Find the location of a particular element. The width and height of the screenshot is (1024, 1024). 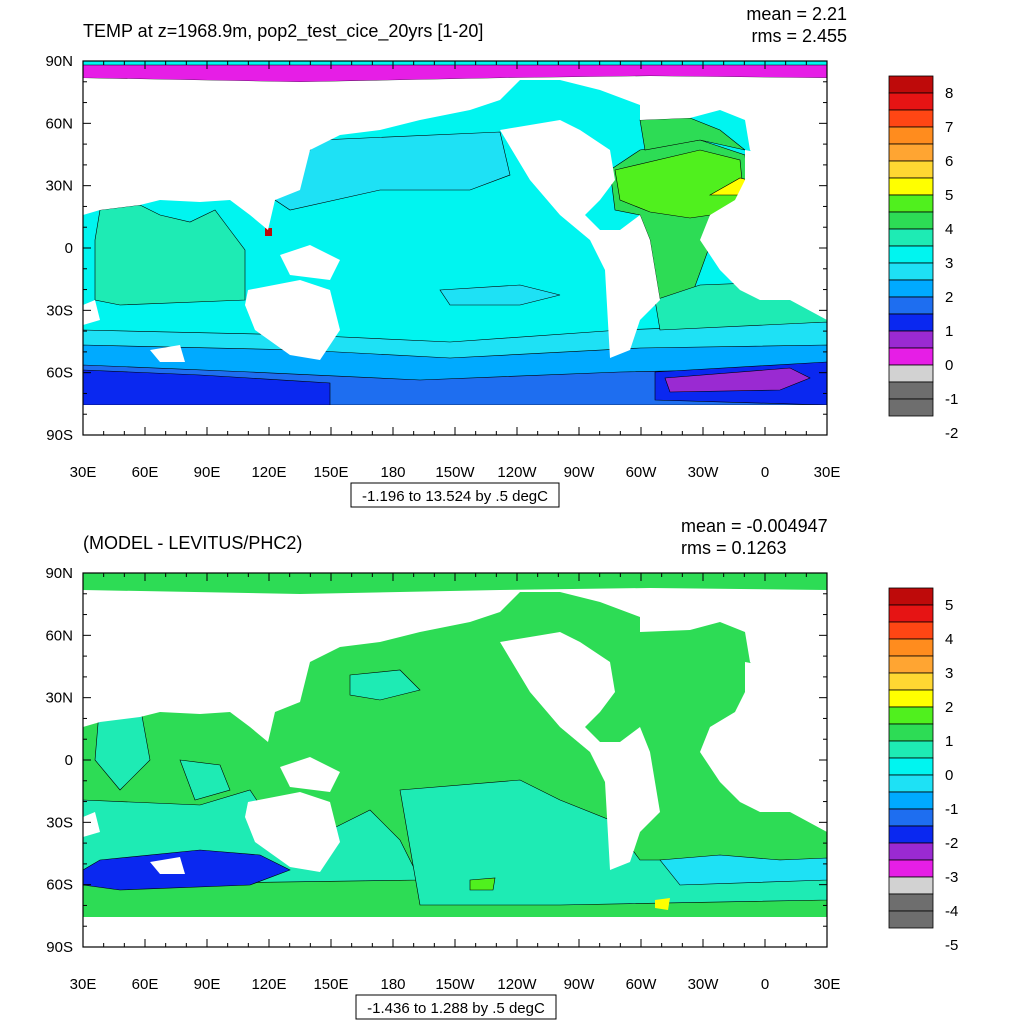

colorbar-label: 8 is located at coordinates (949, 93).